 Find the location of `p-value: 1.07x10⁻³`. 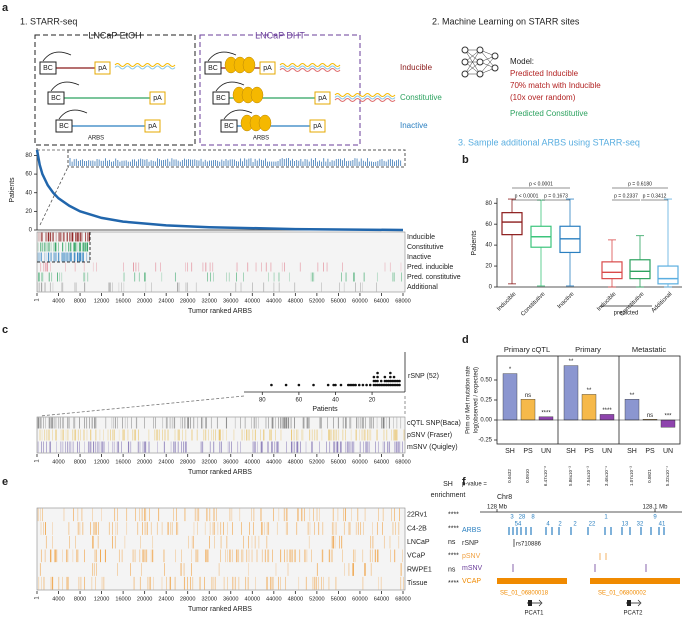

p-value: 1.07x10⁻³ is located at coordinates (631, 476).